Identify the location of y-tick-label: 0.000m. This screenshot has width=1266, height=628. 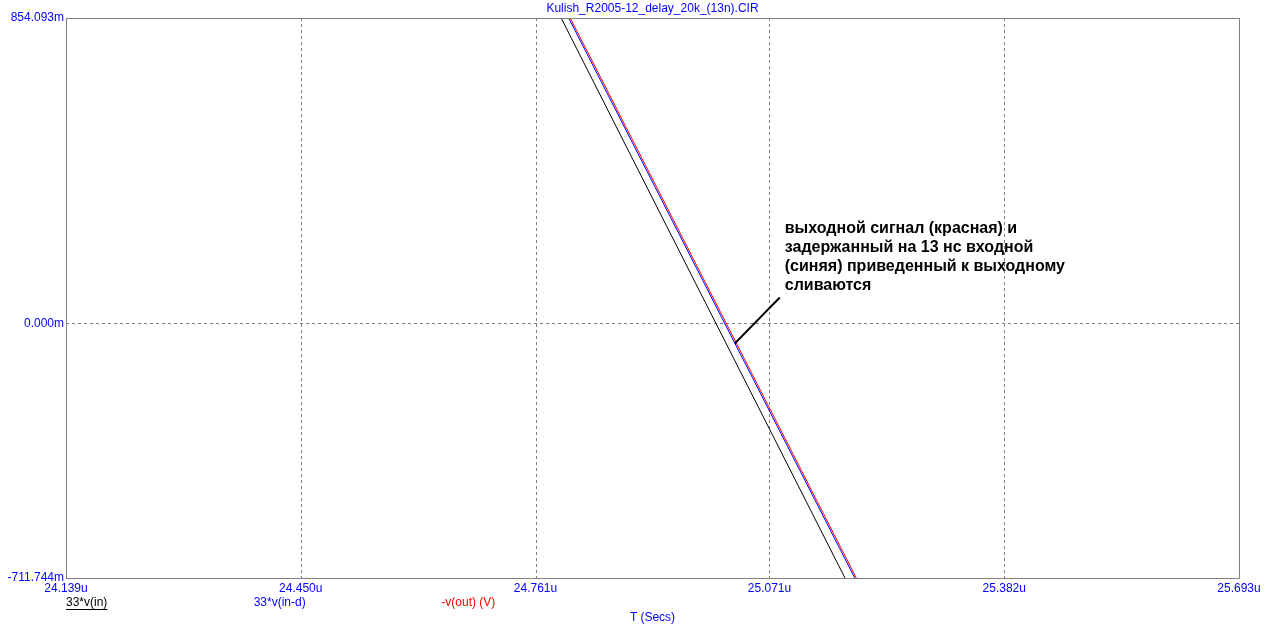
(43, 322).